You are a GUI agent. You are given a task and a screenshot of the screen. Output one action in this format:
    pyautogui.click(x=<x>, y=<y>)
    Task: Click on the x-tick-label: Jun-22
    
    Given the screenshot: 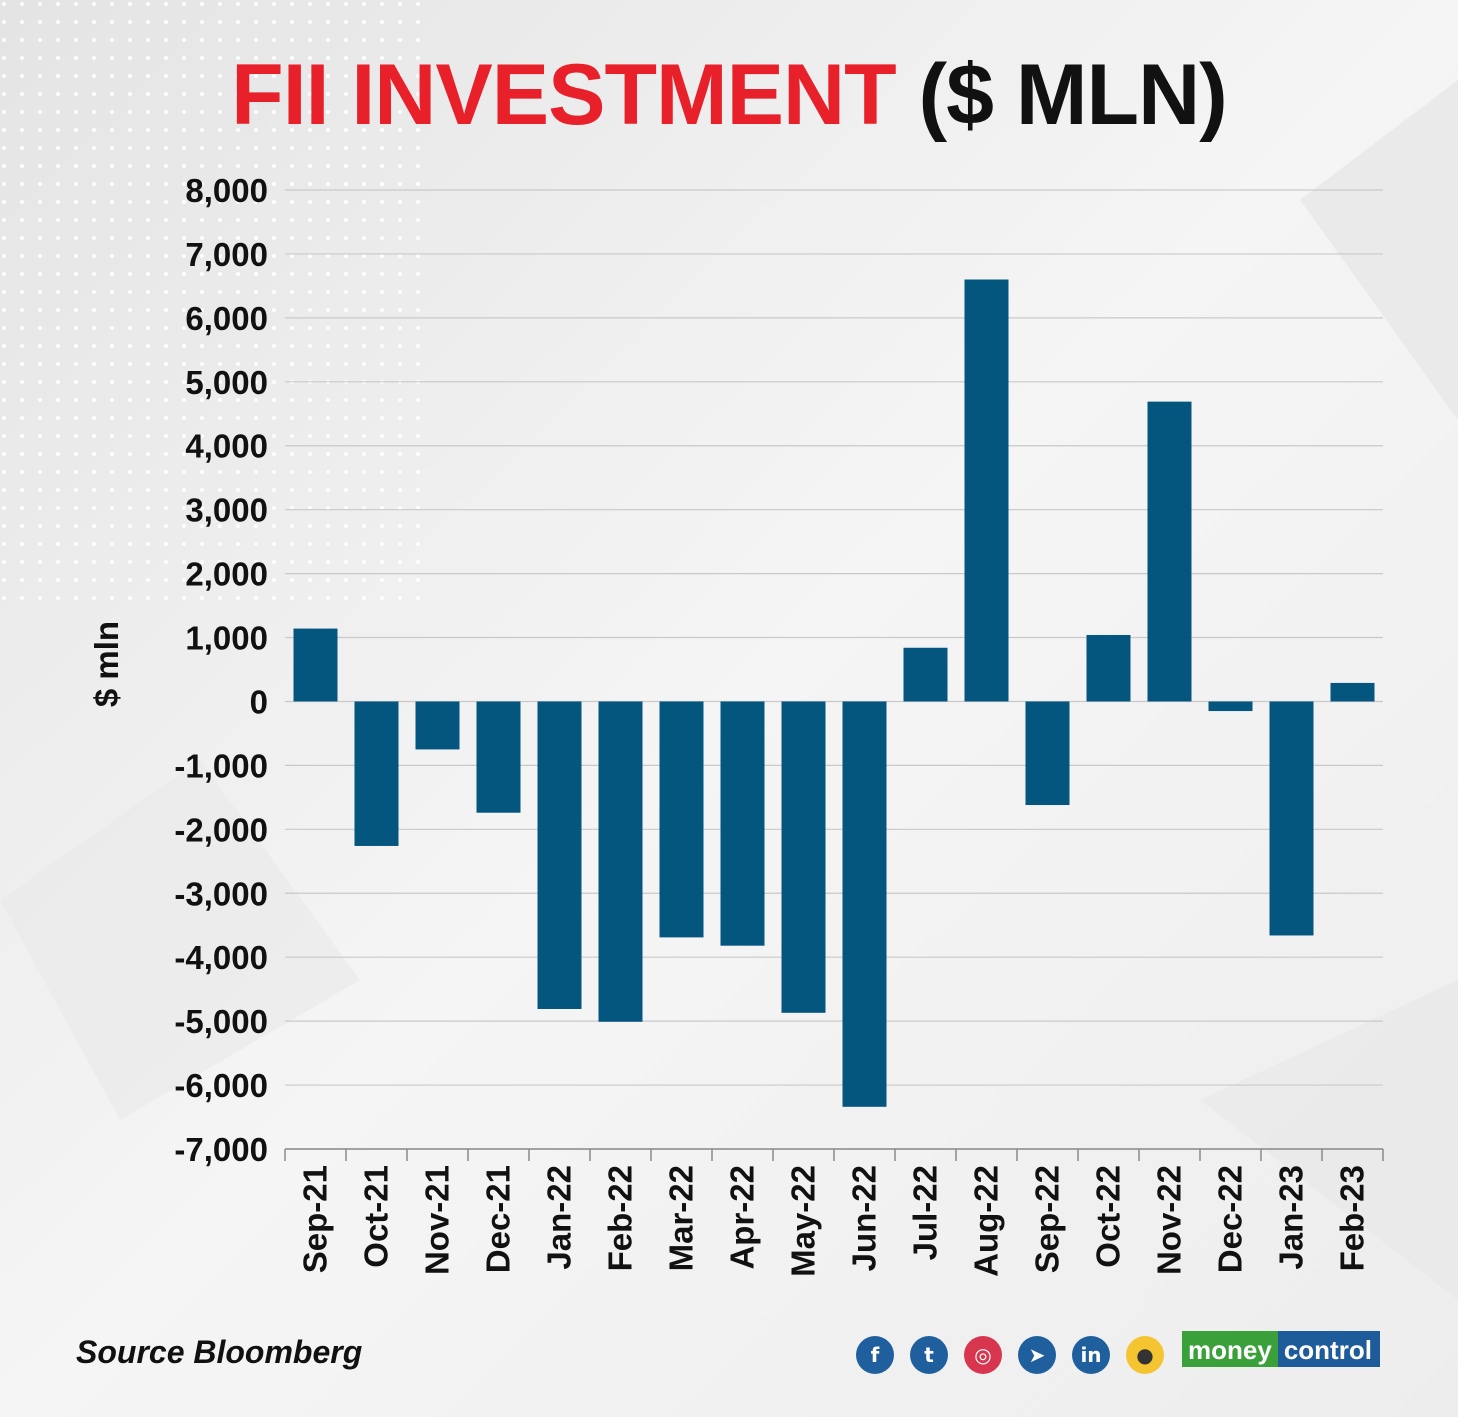 What is the action you would take?
    pyautogui.click(x=864, y=1218)
    